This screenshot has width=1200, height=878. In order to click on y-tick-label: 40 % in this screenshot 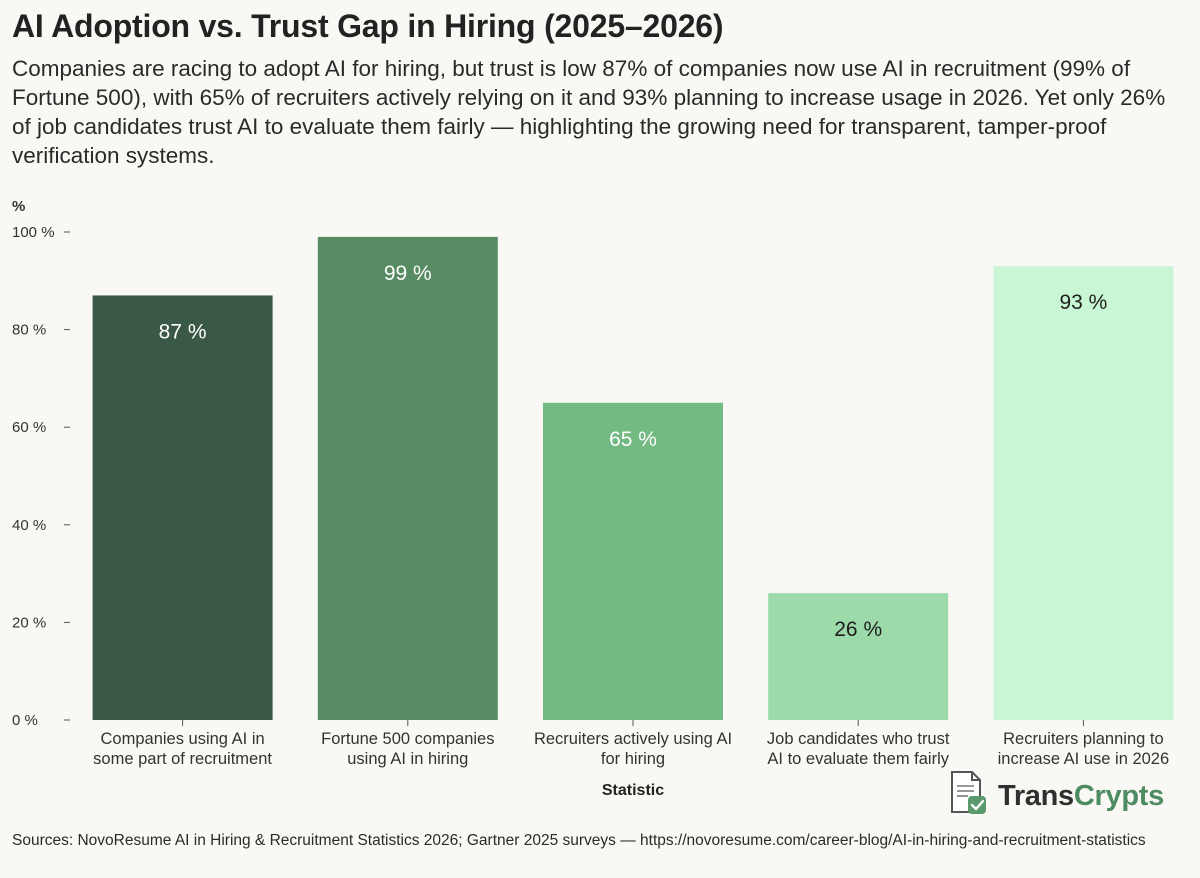, I will do `click(29, 525)`.